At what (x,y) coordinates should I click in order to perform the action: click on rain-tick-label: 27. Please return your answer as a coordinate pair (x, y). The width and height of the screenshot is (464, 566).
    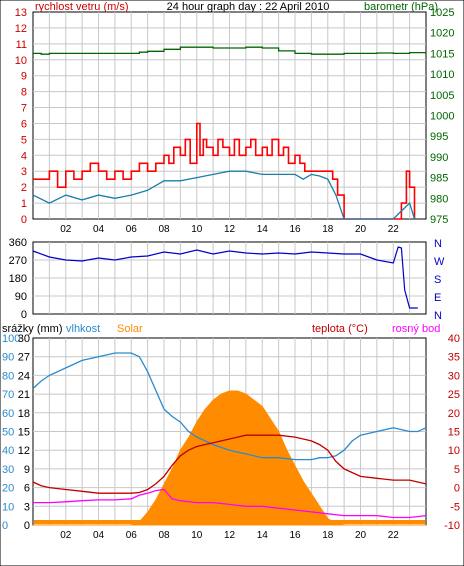
    Looking at the image, I should click on (24, 358).